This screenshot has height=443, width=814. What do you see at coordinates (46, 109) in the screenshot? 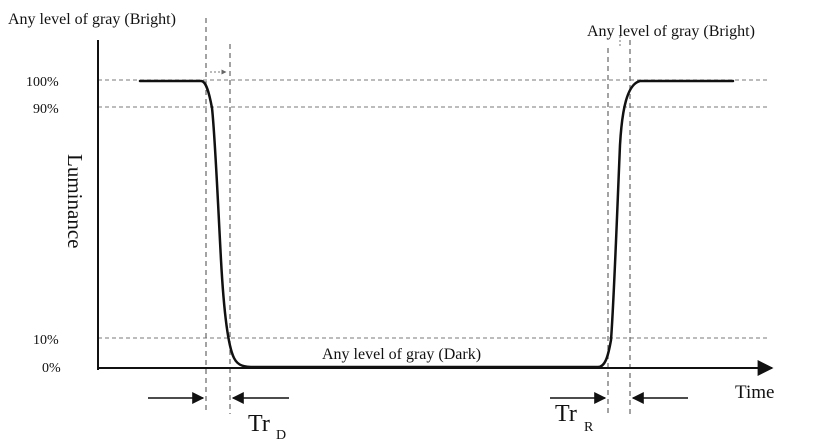
I see `level-90-label: 90%` at bounding box center [46, 109].